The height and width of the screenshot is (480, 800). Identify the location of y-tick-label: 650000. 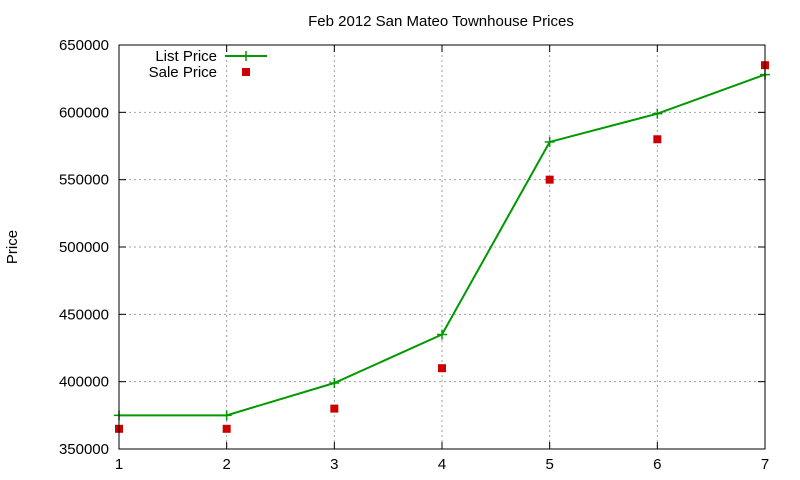
(84, 45).